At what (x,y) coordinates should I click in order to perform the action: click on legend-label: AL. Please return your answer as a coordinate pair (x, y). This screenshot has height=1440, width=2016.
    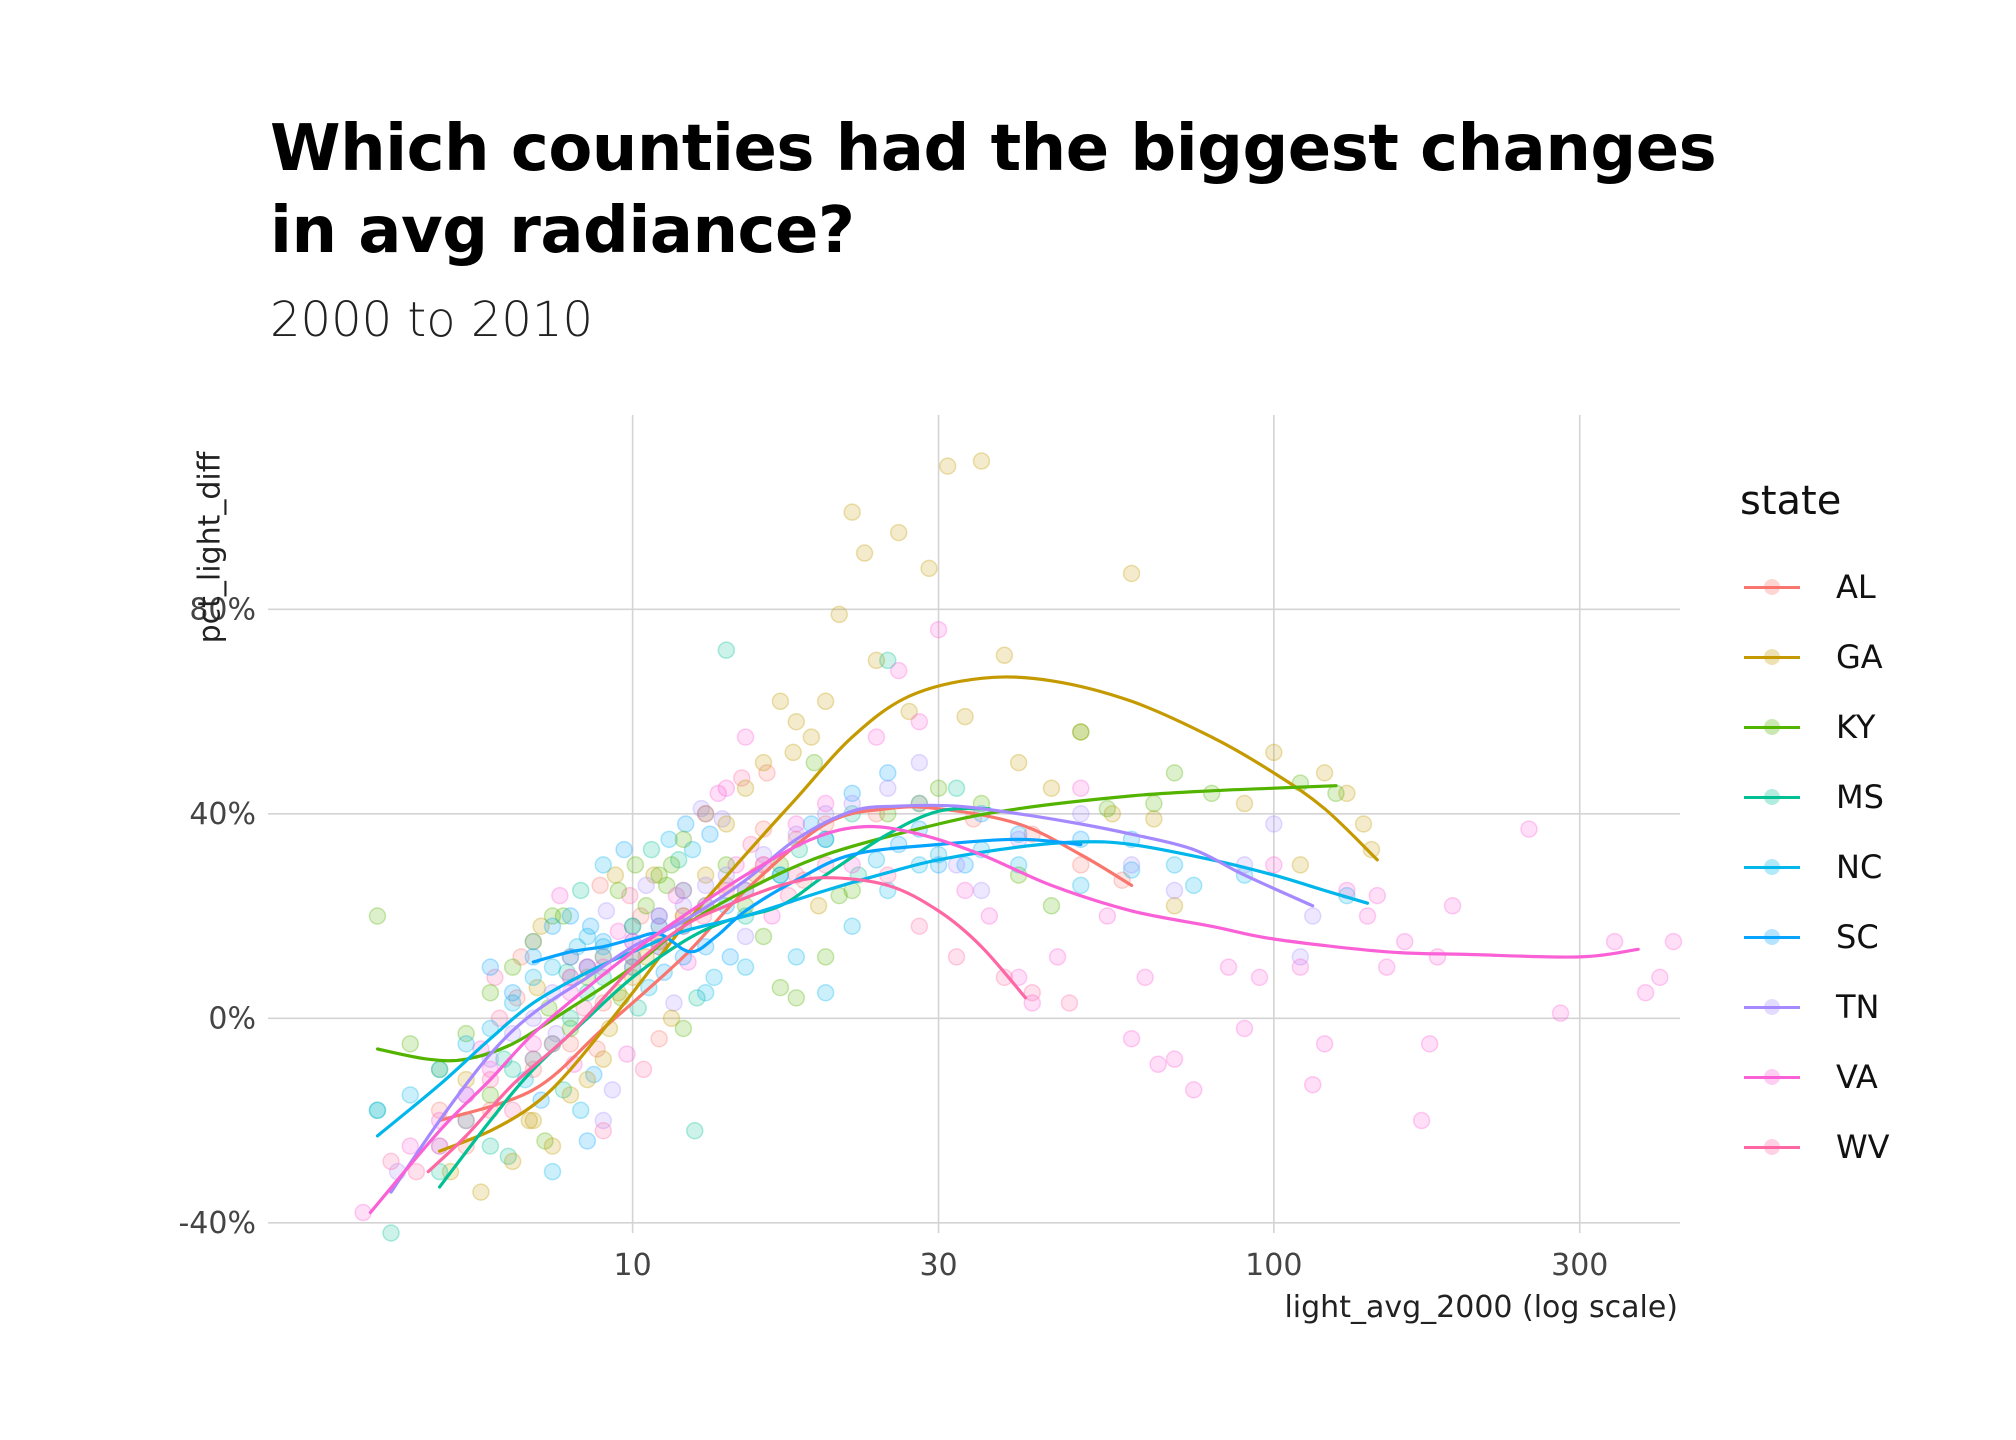
    Looking at the image, I should click on (1856, 587).